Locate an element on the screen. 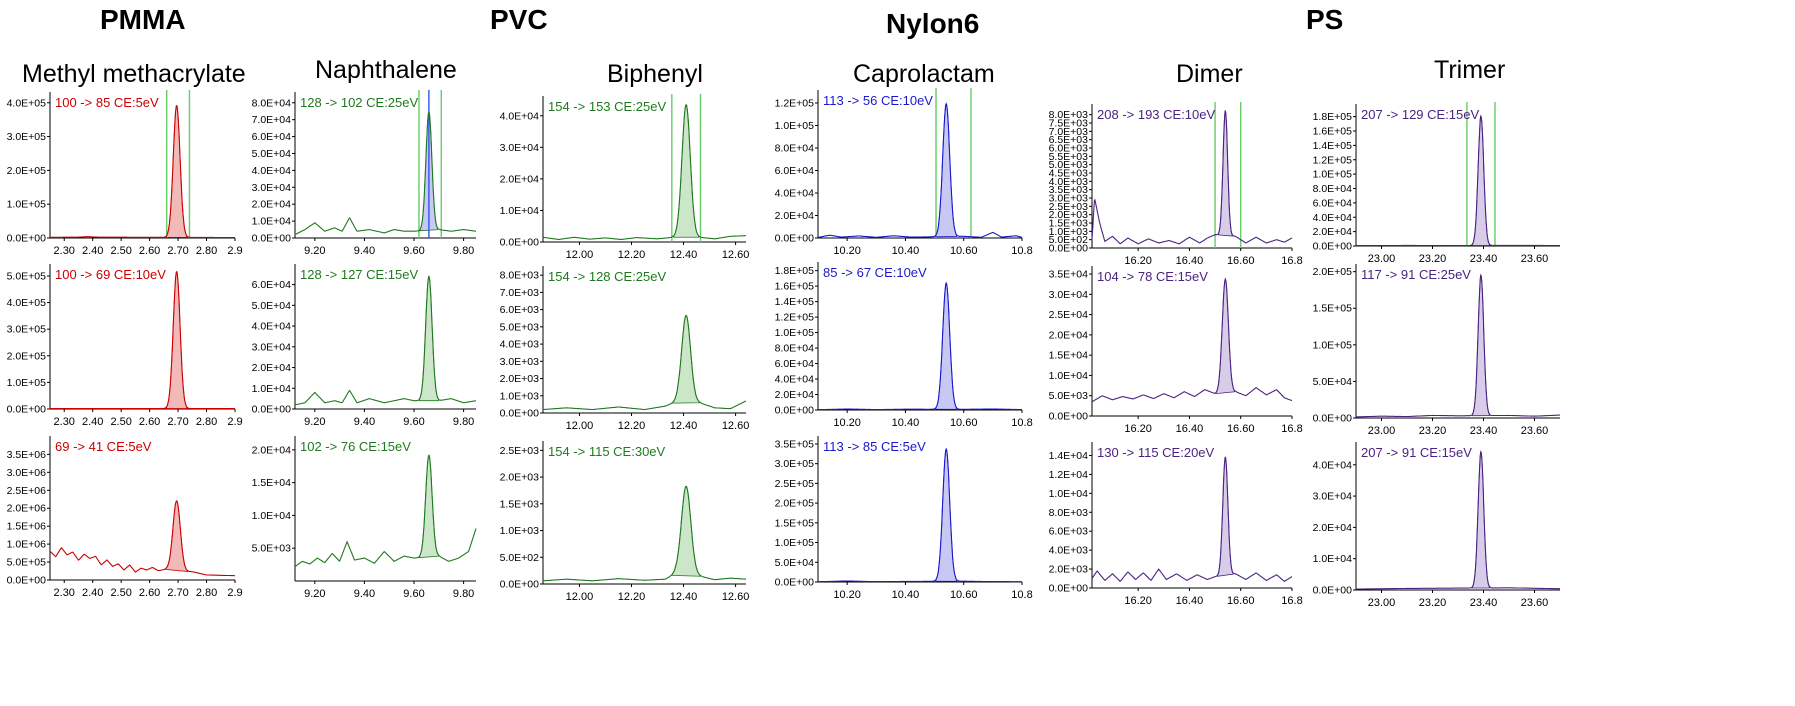 The width and height of the screenshot is (1795, 706). y-tick-label: 2.0E+06 is located at coordinates (27, 509).